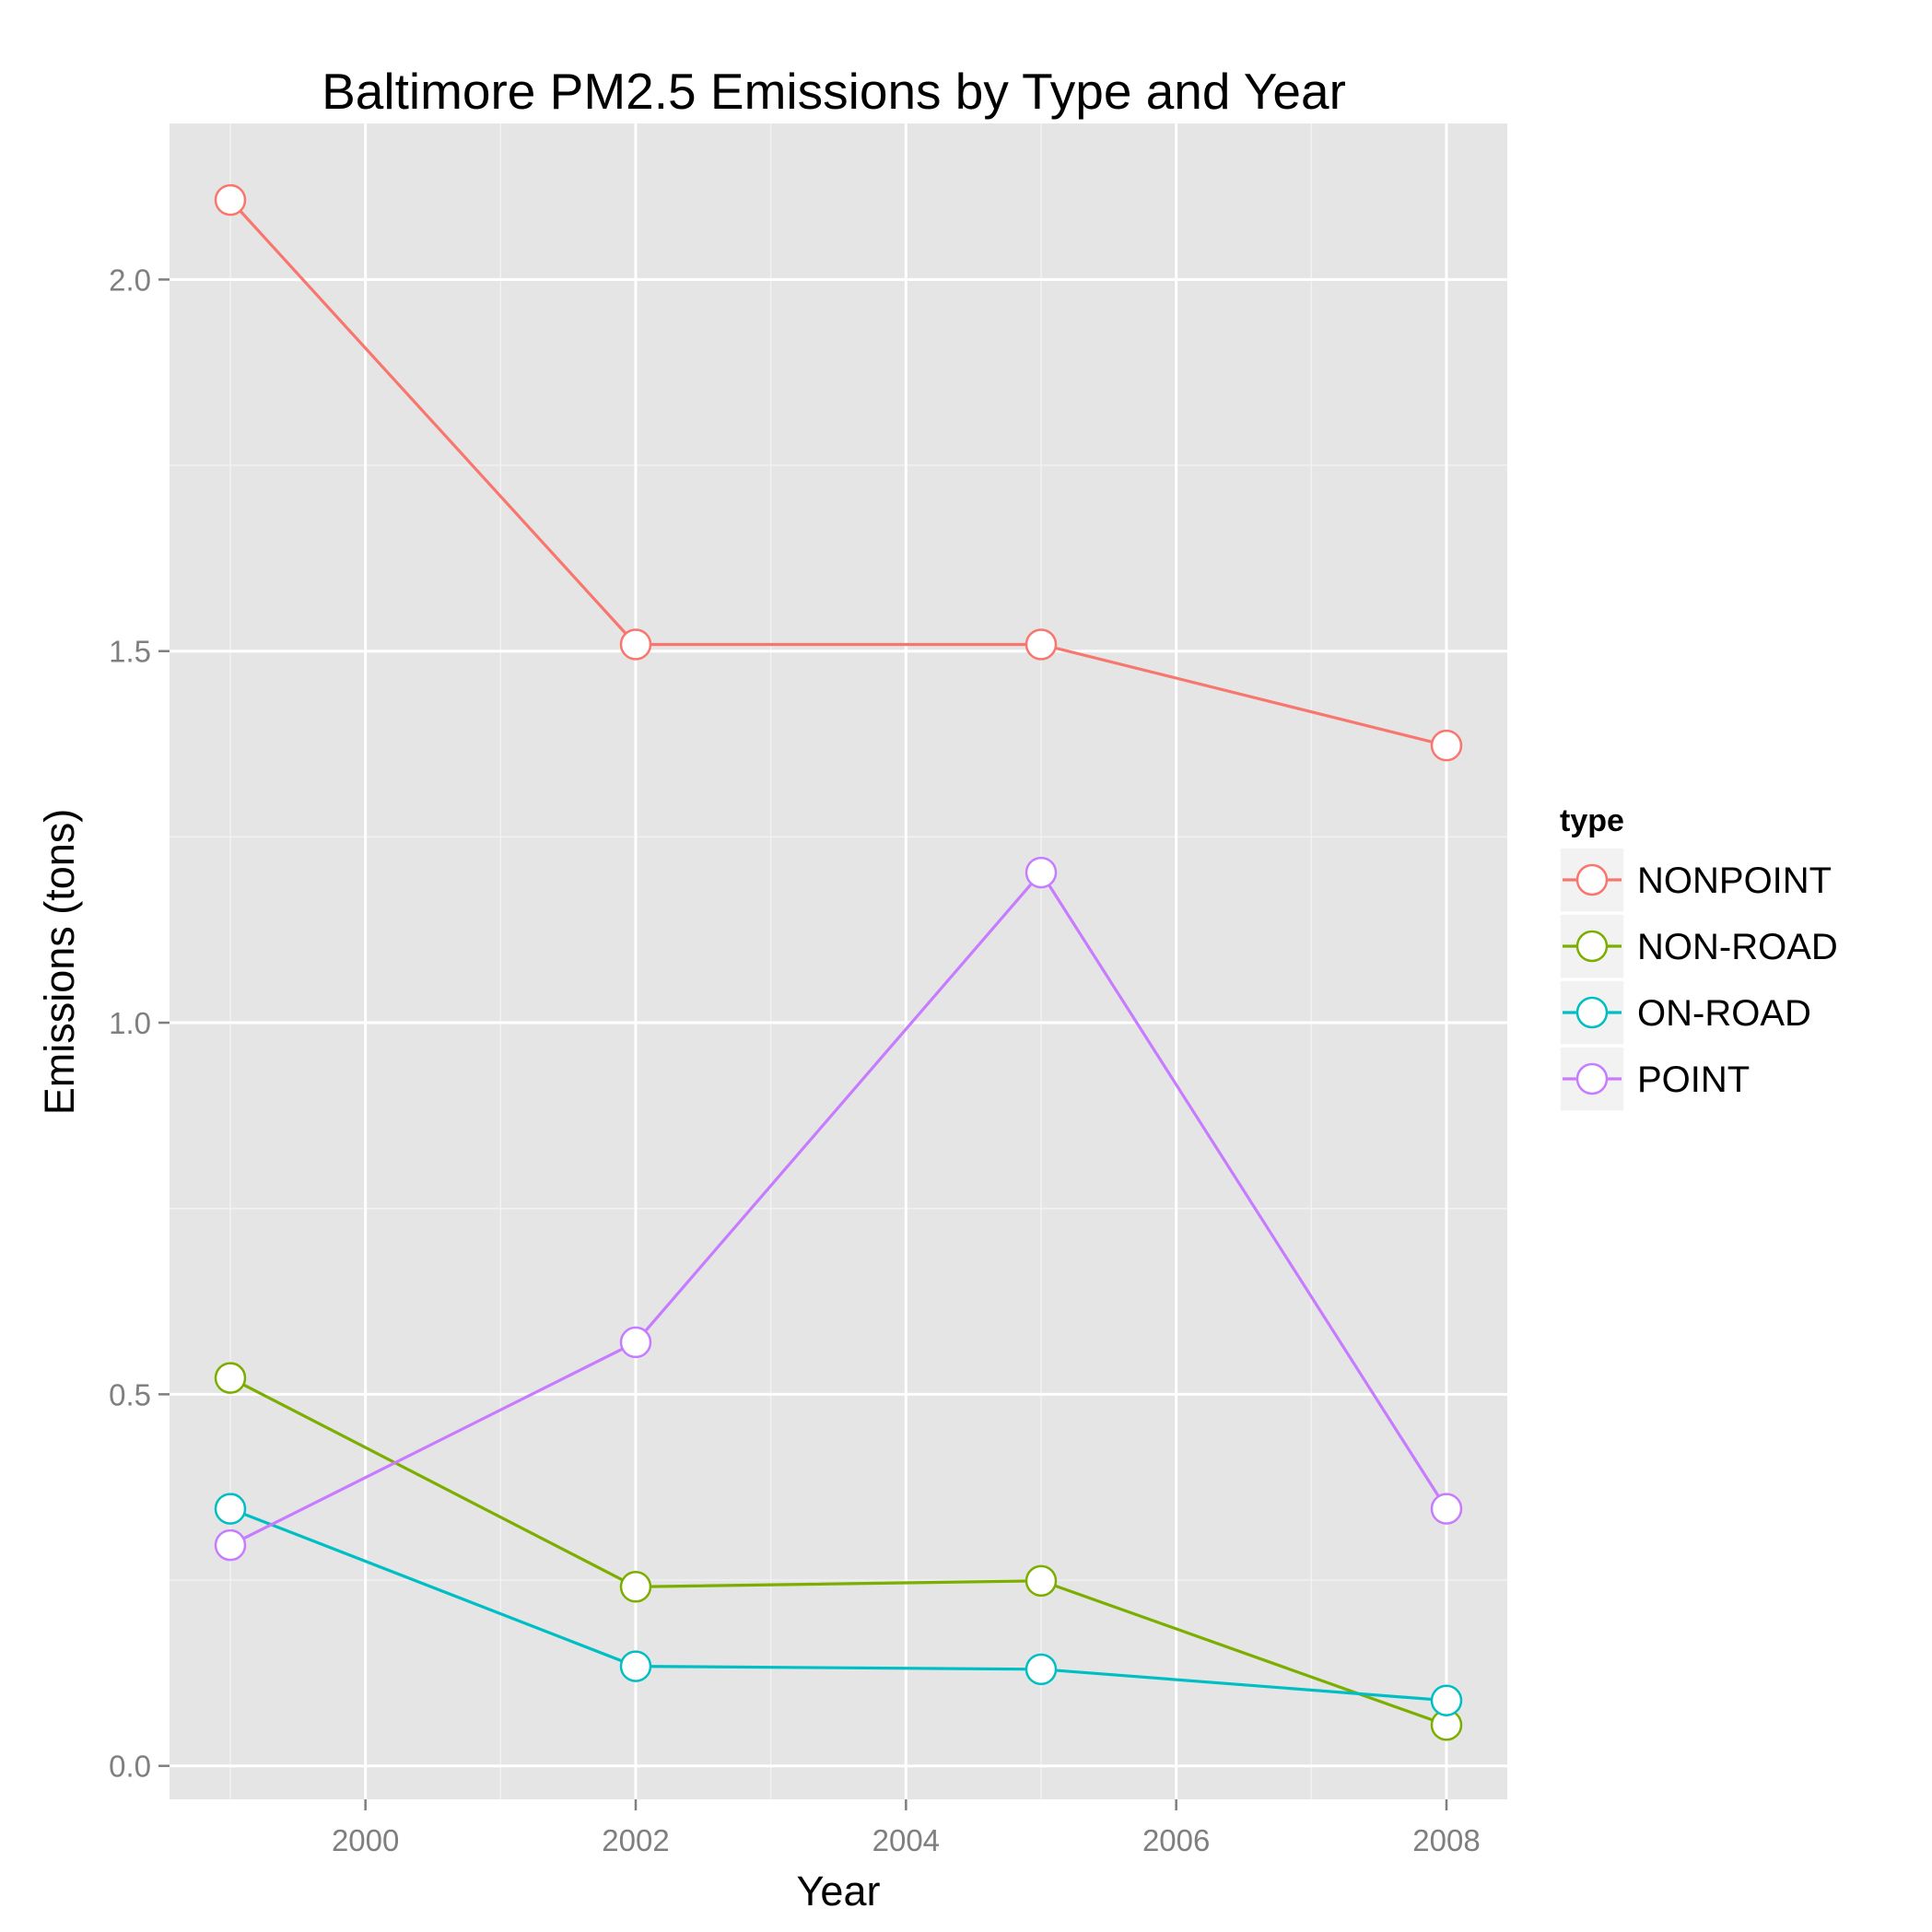  I want to click on x-tick-label: 2008, so click(1446, 1840).